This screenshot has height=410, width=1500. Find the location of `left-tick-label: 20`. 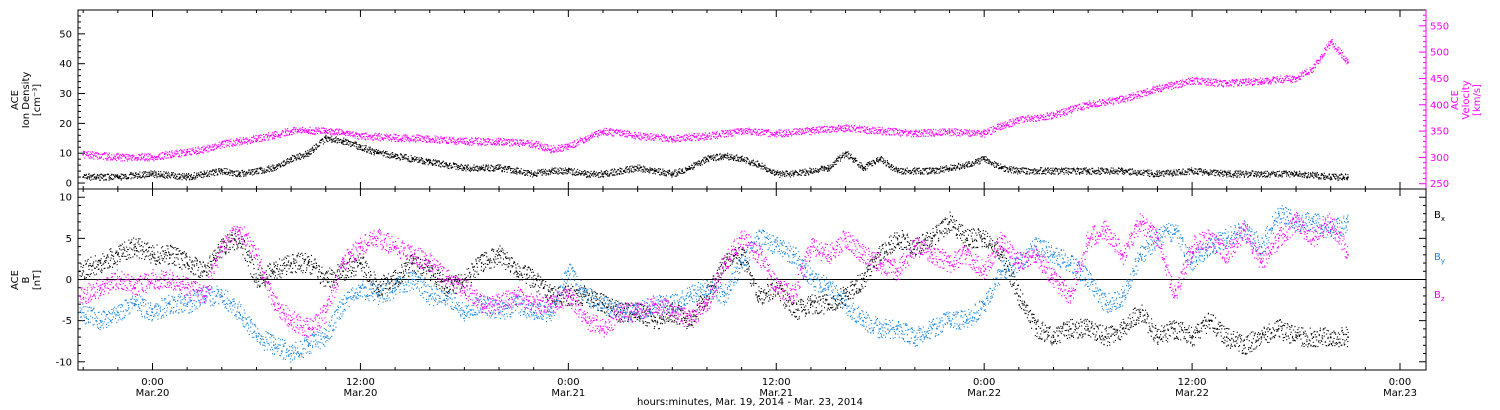

left-tick-label: 20 is located at coordinates (65, 124).